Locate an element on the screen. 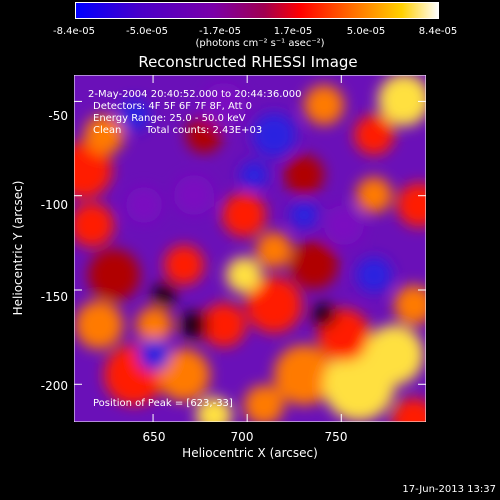 The width and height of the screenshot is (500, 500). energy-range-annotation: Energy Range: 25.0 - 50.0 keV is located at coordinates (169, 118).